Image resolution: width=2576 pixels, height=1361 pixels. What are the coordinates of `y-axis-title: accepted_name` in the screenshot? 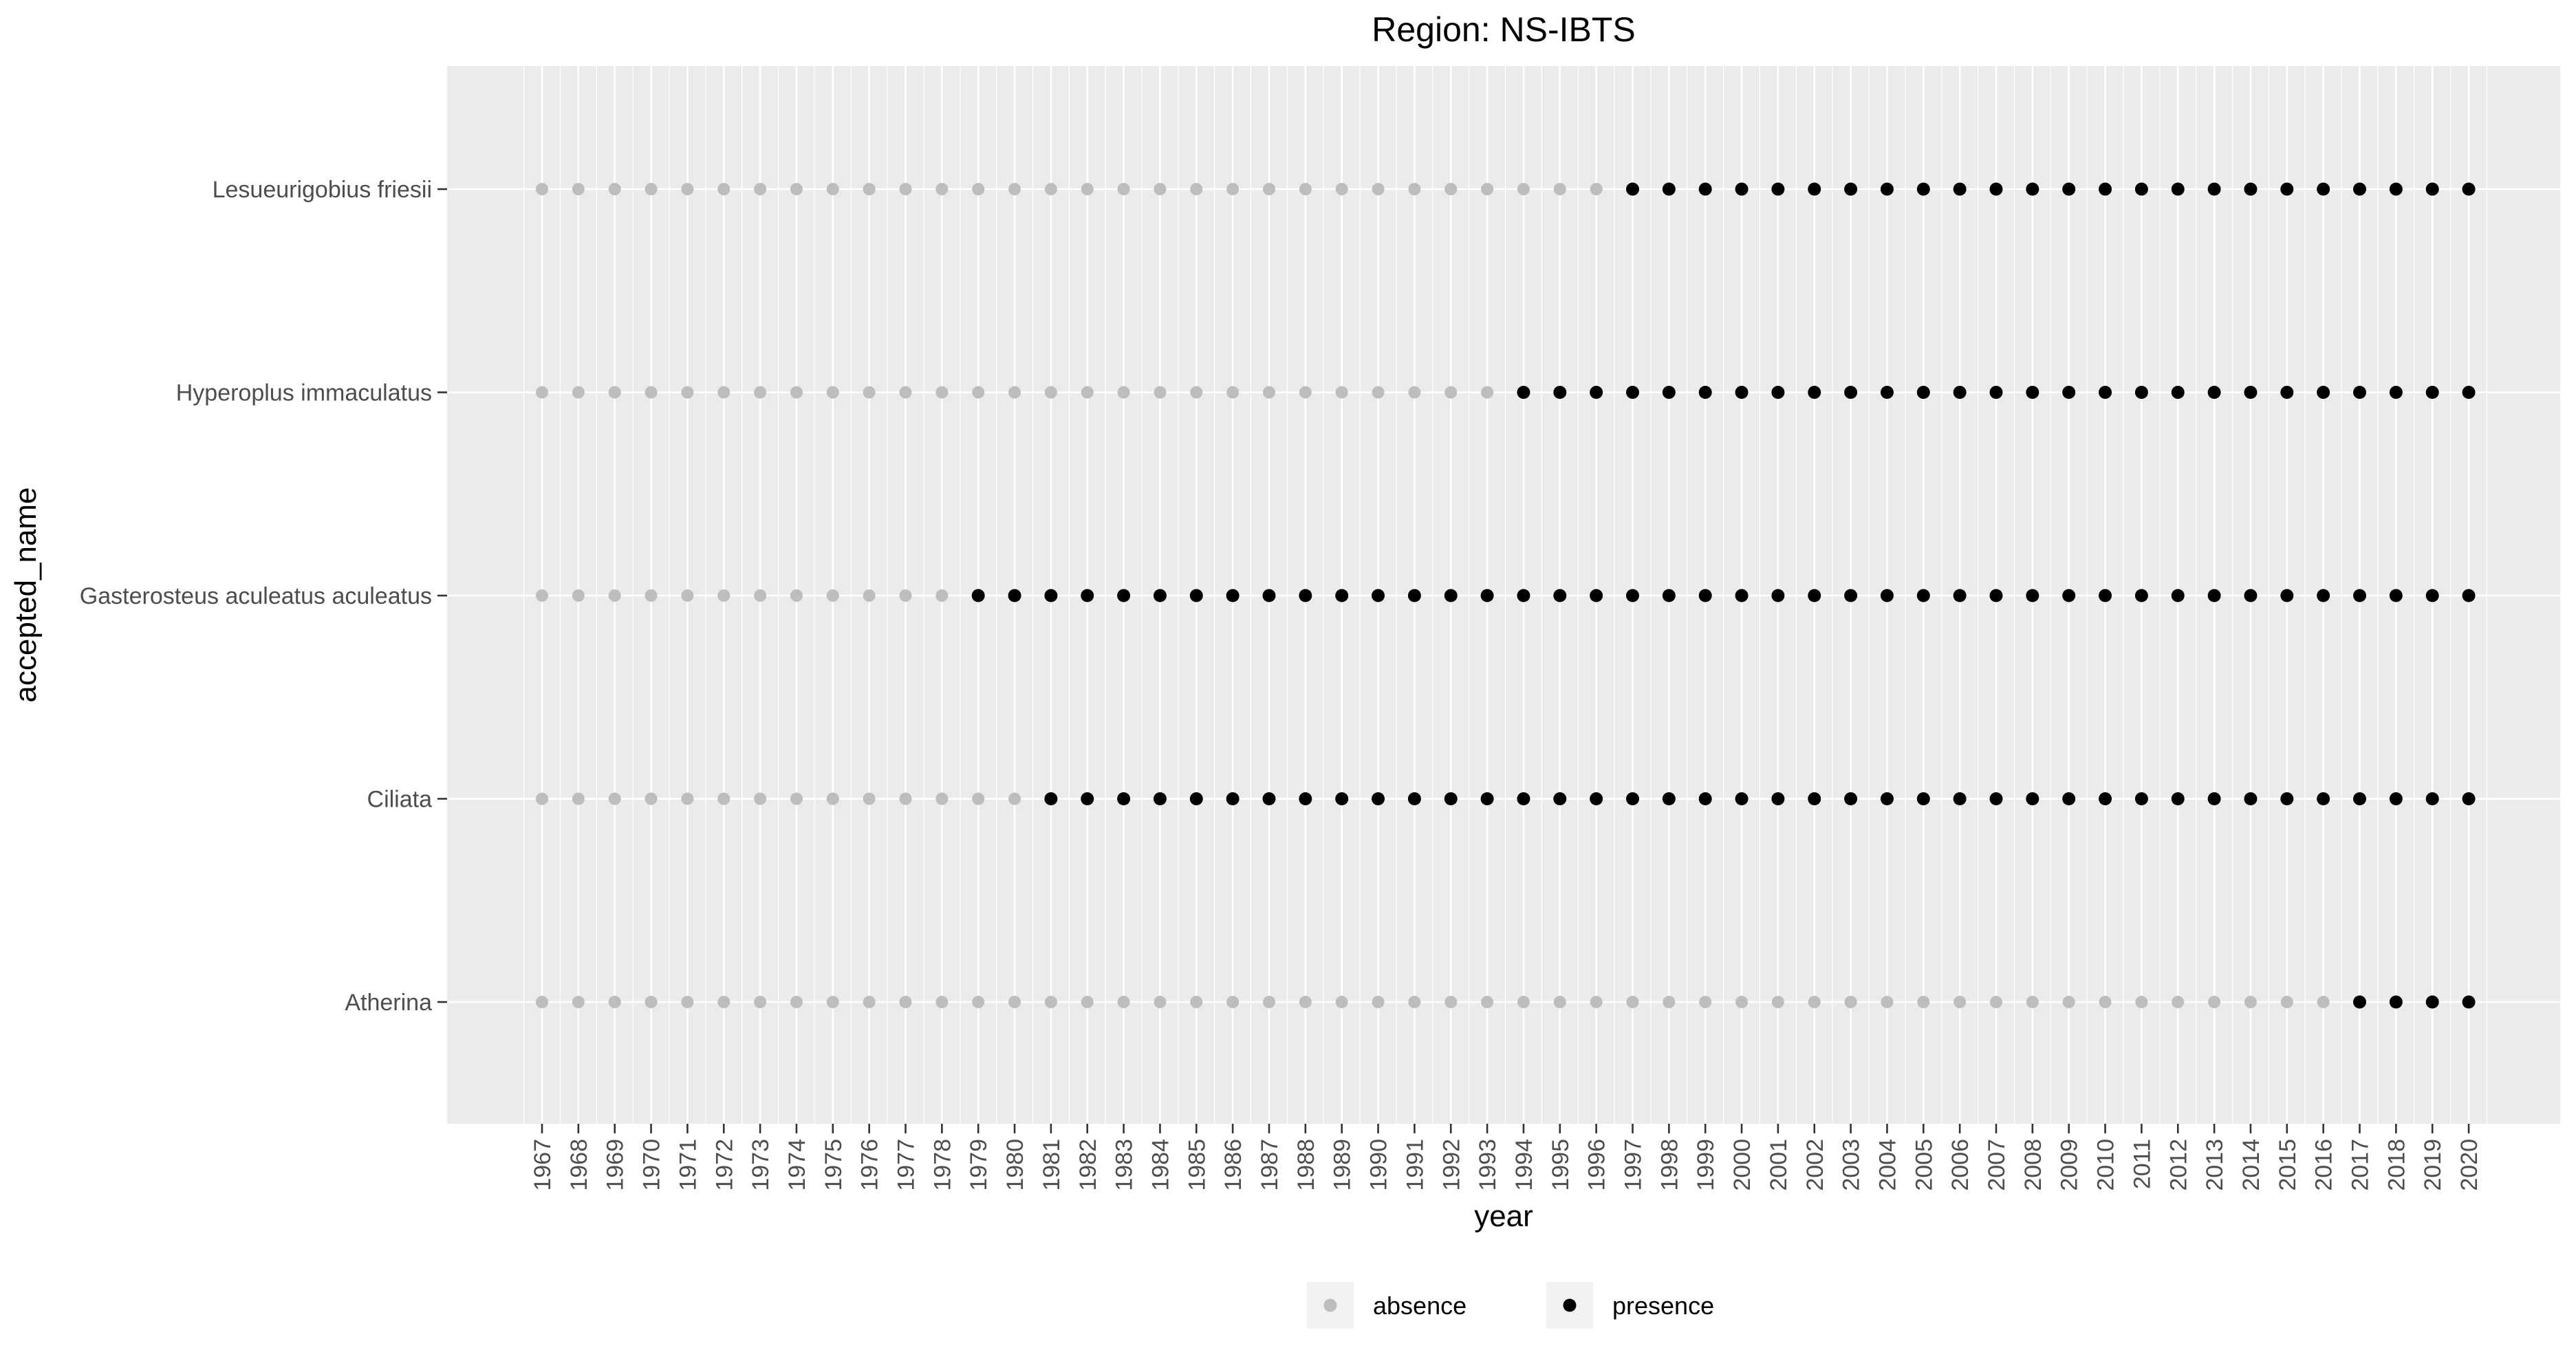 It's located at (26, 594).